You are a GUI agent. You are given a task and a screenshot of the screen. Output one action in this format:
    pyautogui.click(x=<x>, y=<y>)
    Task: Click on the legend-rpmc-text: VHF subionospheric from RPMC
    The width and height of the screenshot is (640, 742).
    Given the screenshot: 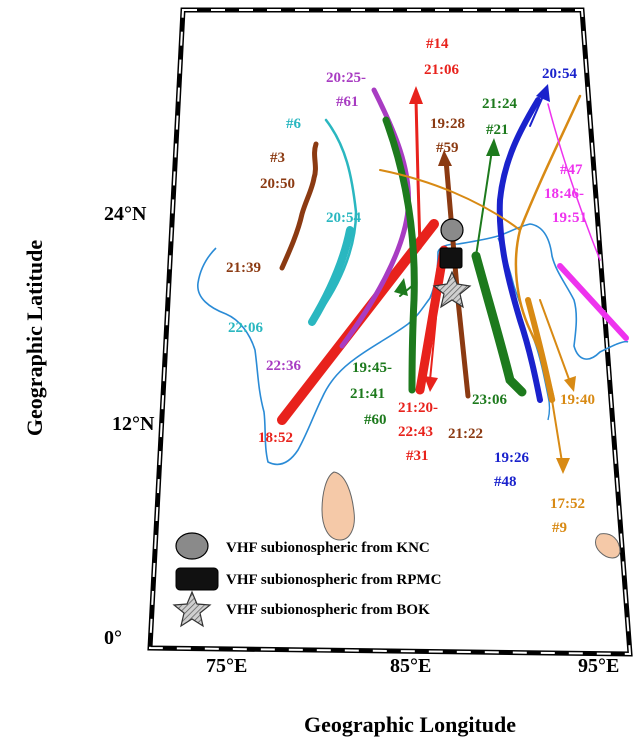 What is the action you would take?
    pyautogui.click(x=333, y=580)
    